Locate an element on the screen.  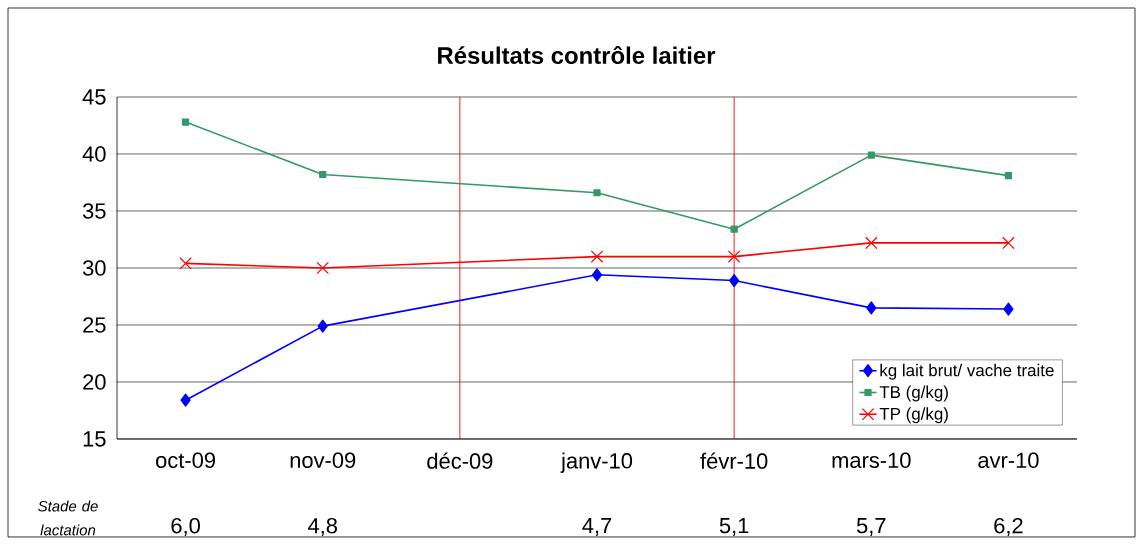
text: 4,7 is located at coordinates (597, 527).